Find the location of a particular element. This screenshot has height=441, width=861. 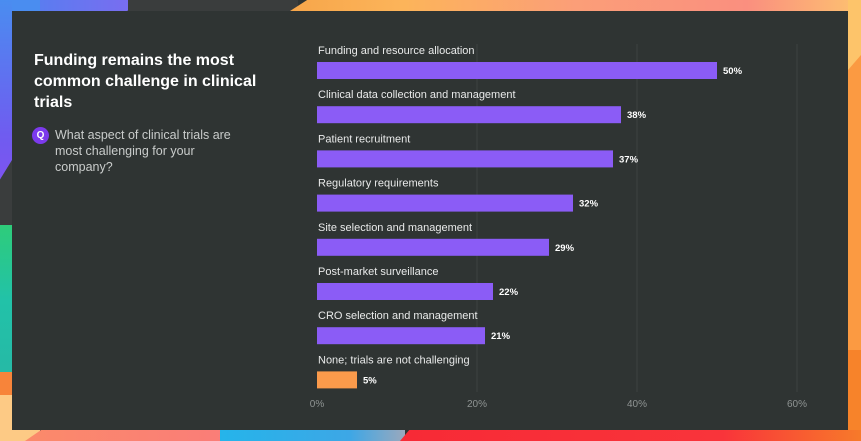

bar-row: CRO selection and management 21% is located at coordinates (414, 327).